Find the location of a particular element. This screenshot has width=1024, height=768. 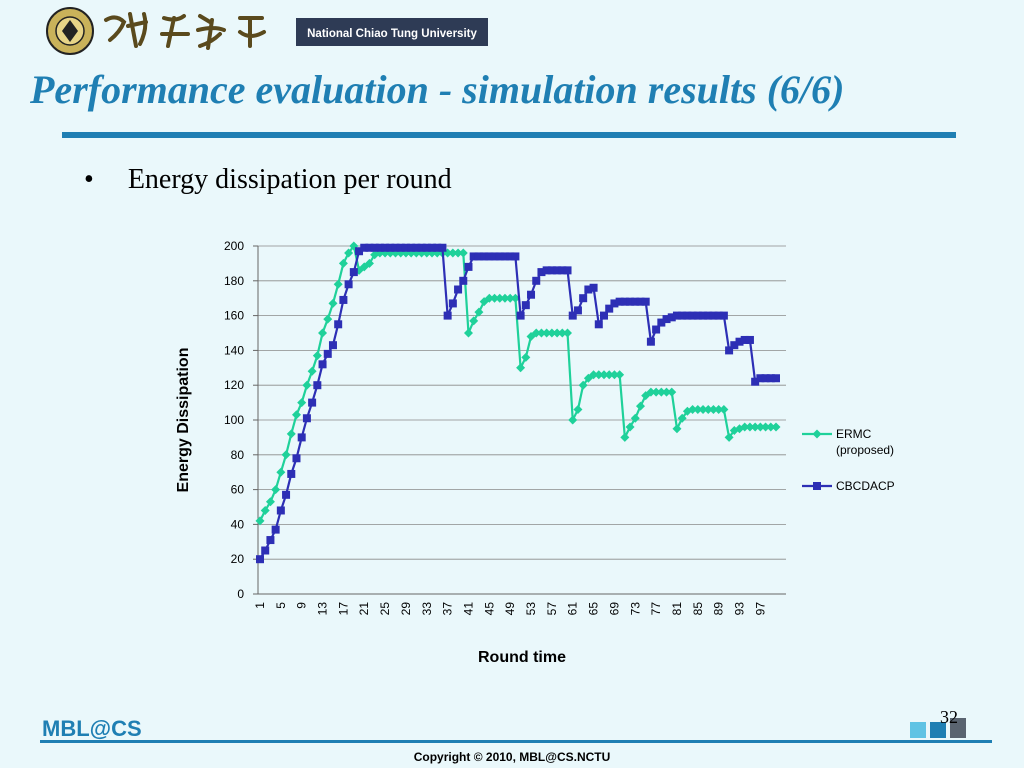

x-tick-label: 89 is located at coordinates (719, 609).